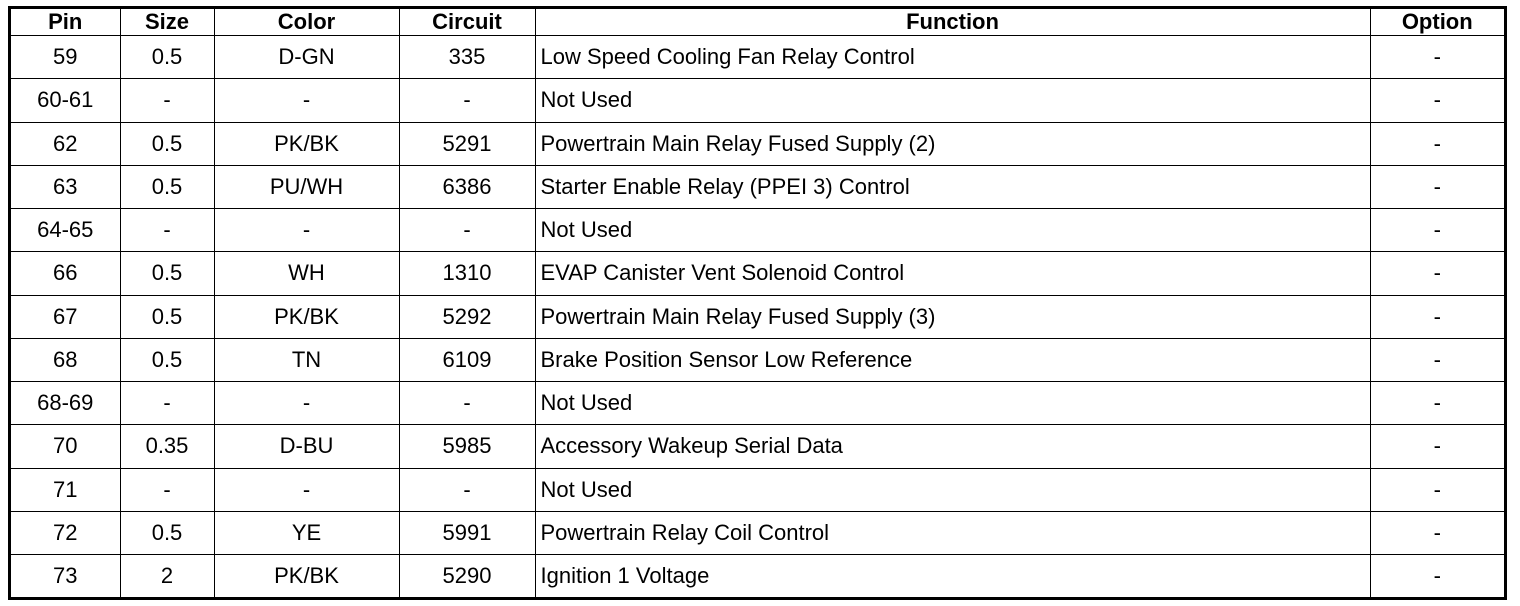 This screenshot has width=1520, height=606. Describe the element at coordinates (66, 360) in the screenshot. I see `table-cell: 68` at that location.